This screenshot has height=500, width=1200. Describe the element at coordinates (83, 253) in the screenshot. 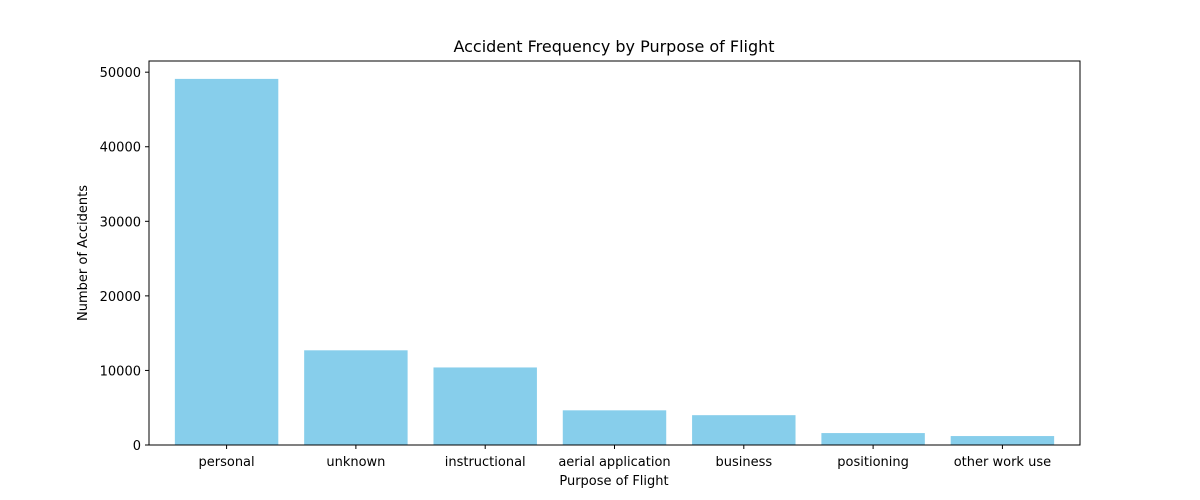

I see `y-axis-label: Number of Accidents` at that location.